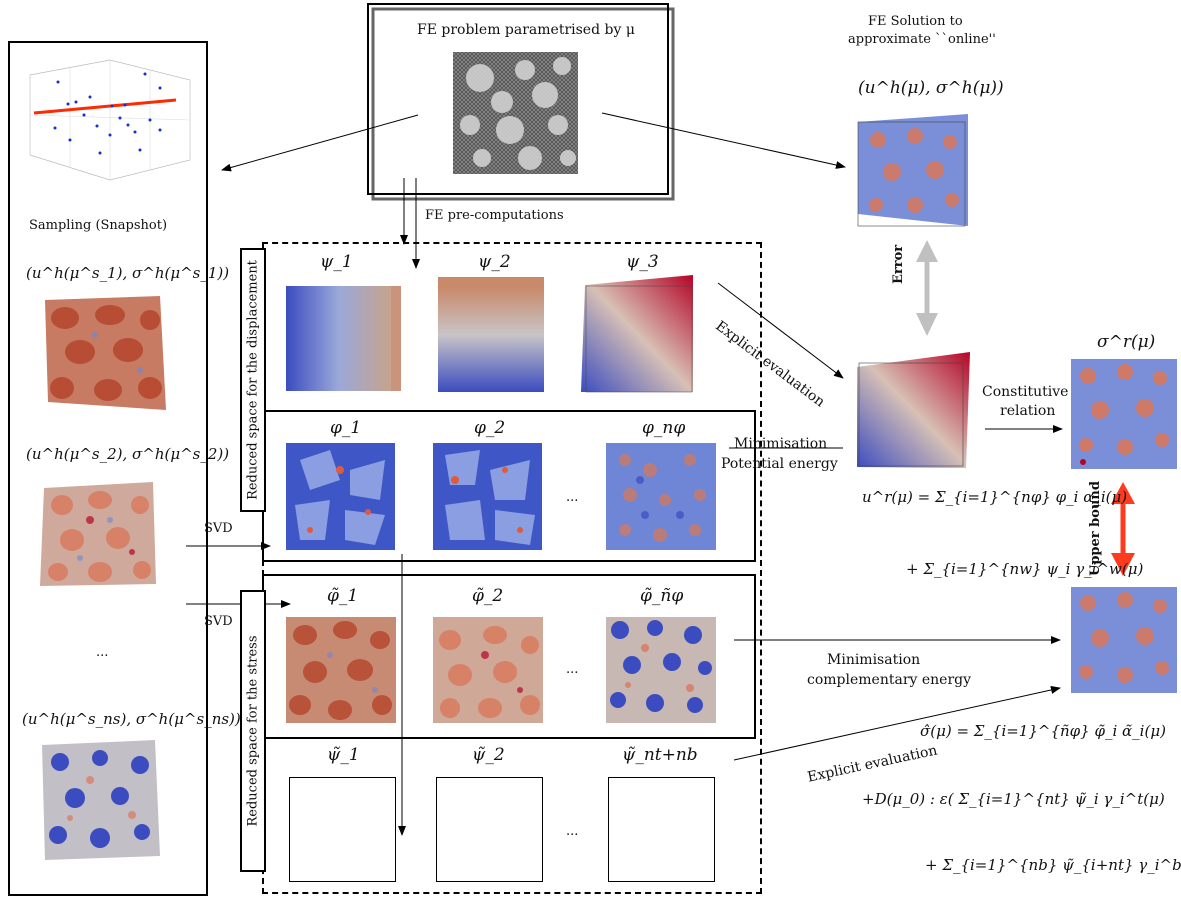 This screenshot has width=1181, height=899. I want to click on psi2-tile, so click(491, 334).